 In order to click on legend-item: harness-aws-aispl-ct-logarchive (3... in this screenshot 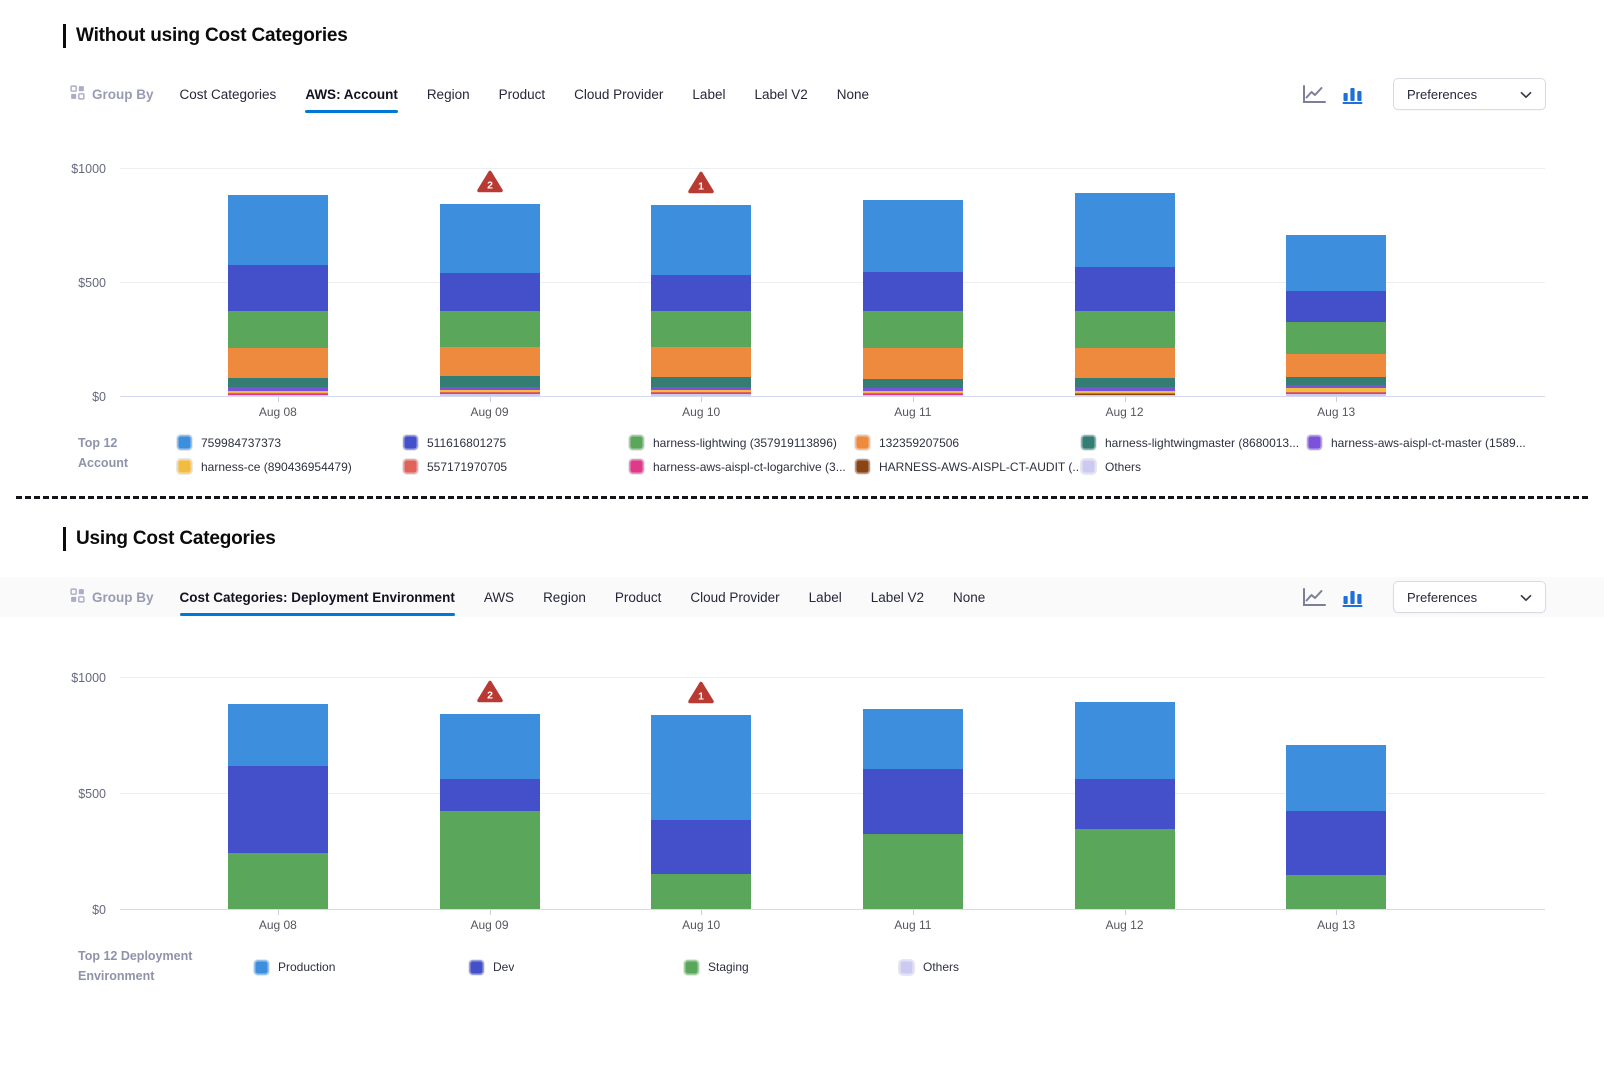, I will do `click(742, 466)`.